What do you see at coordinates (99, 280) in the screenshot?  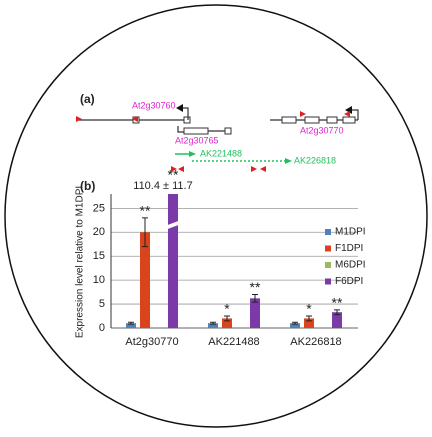 I see `y-tick-label: 10` at bounding box center [99, 280].